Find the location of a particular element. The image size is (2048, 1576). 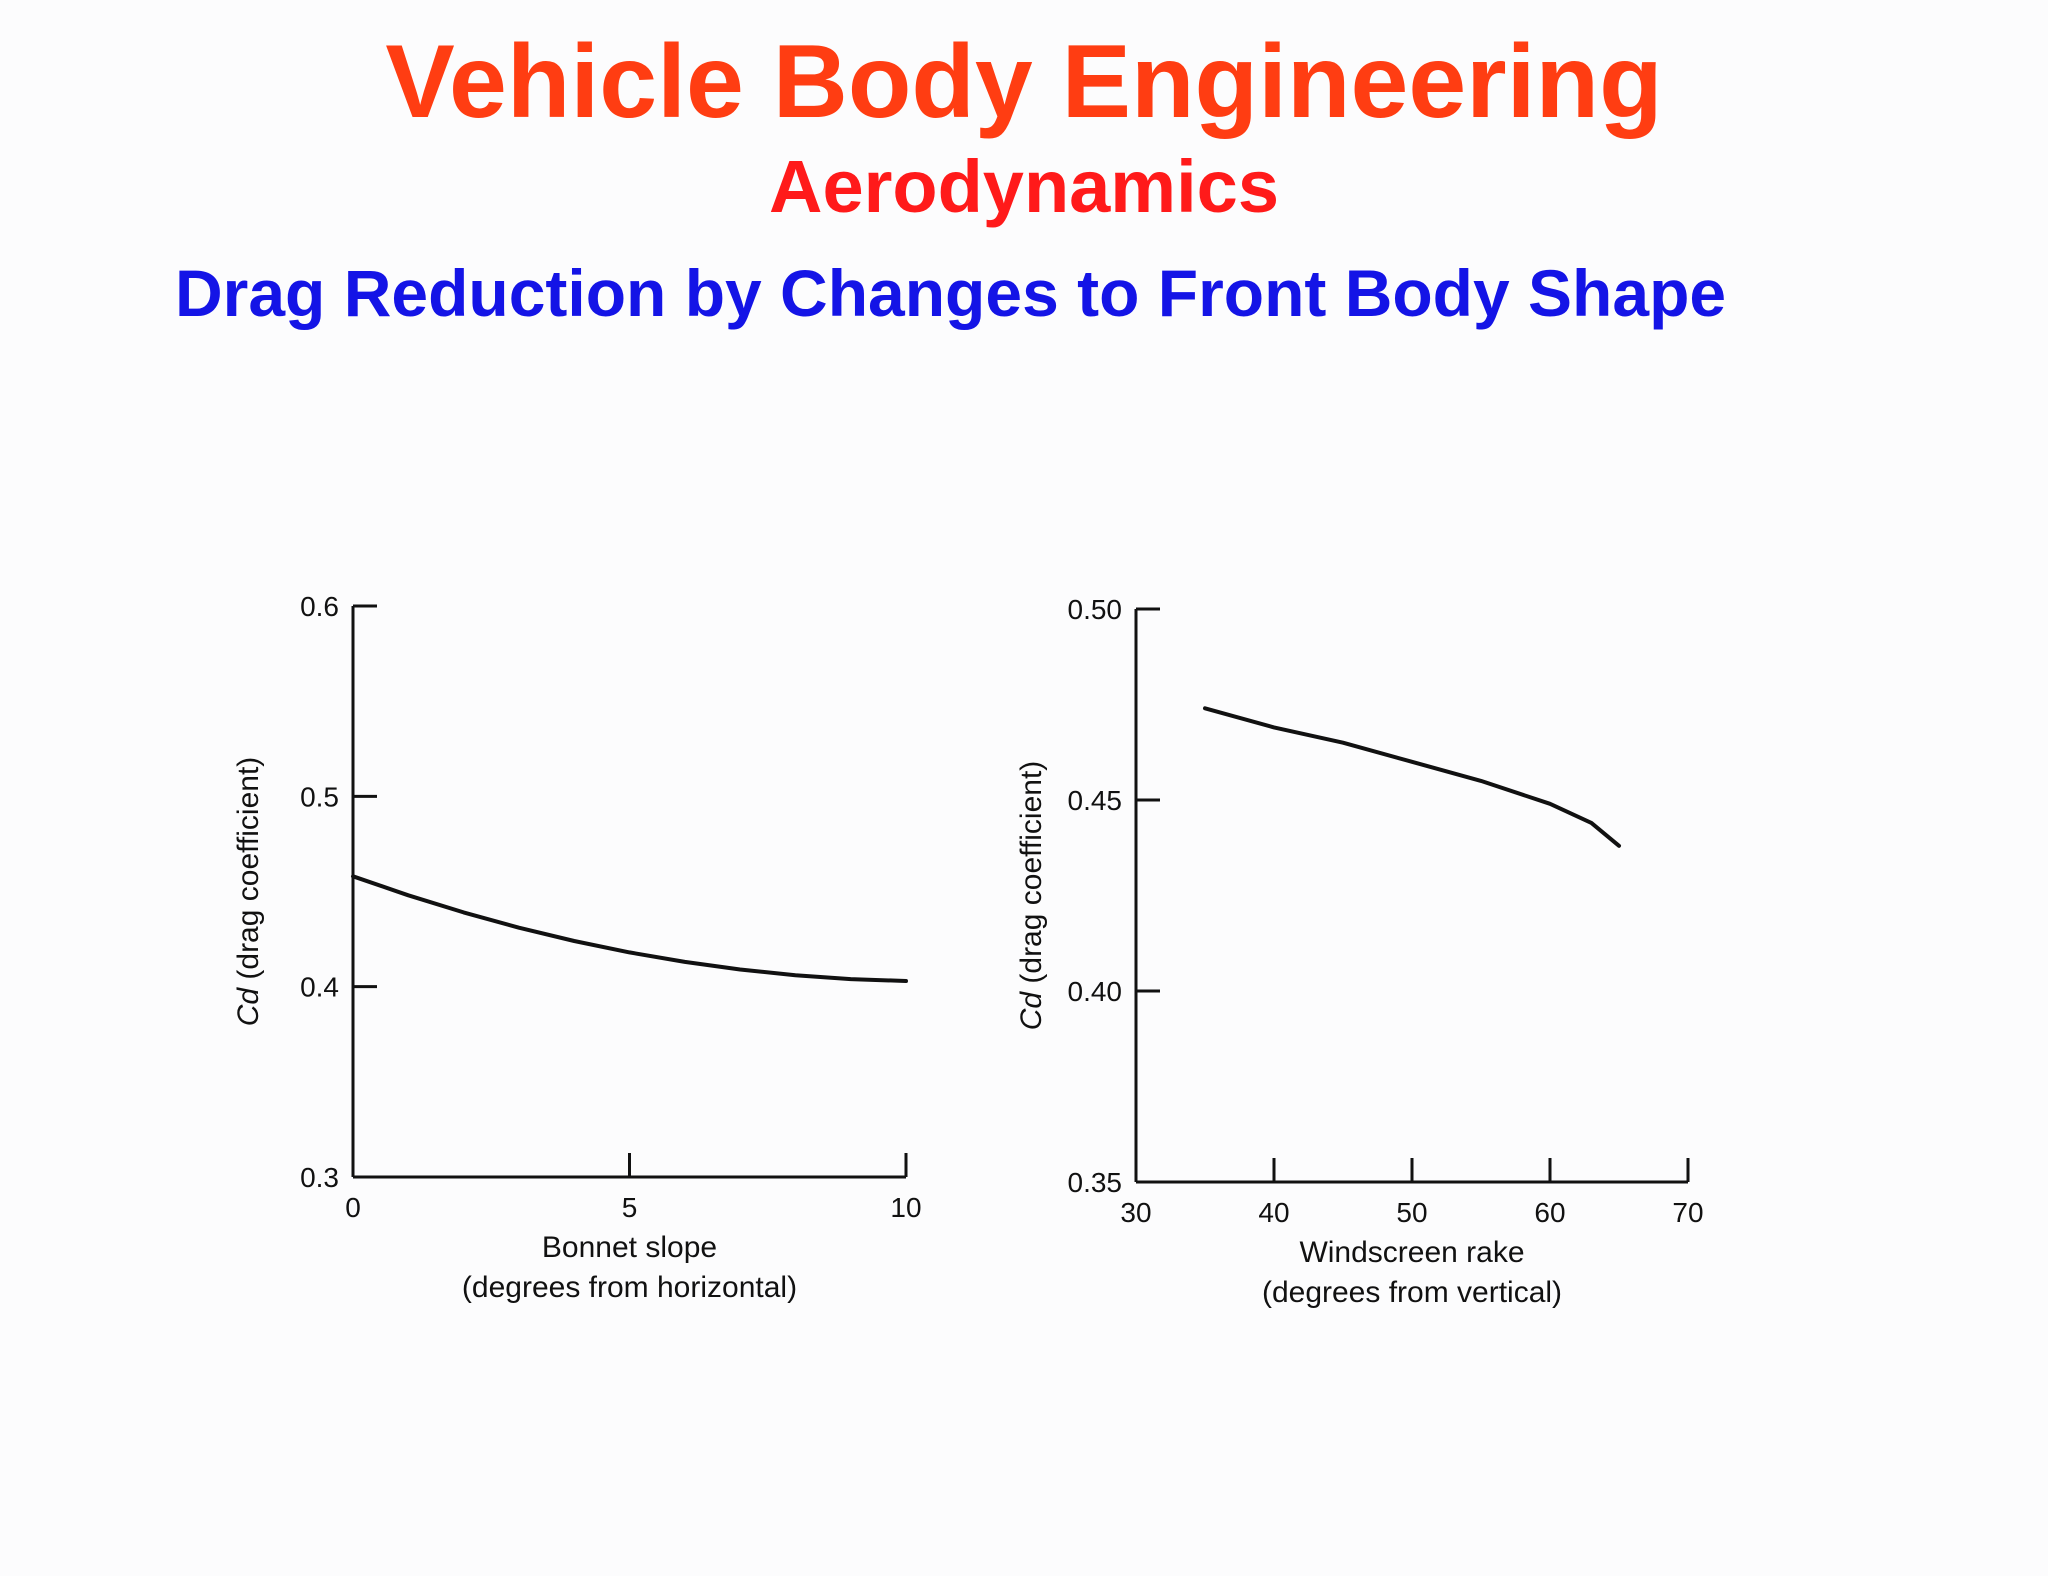

y-tick-label: 0.40 is located at coordinates (1095, 991).